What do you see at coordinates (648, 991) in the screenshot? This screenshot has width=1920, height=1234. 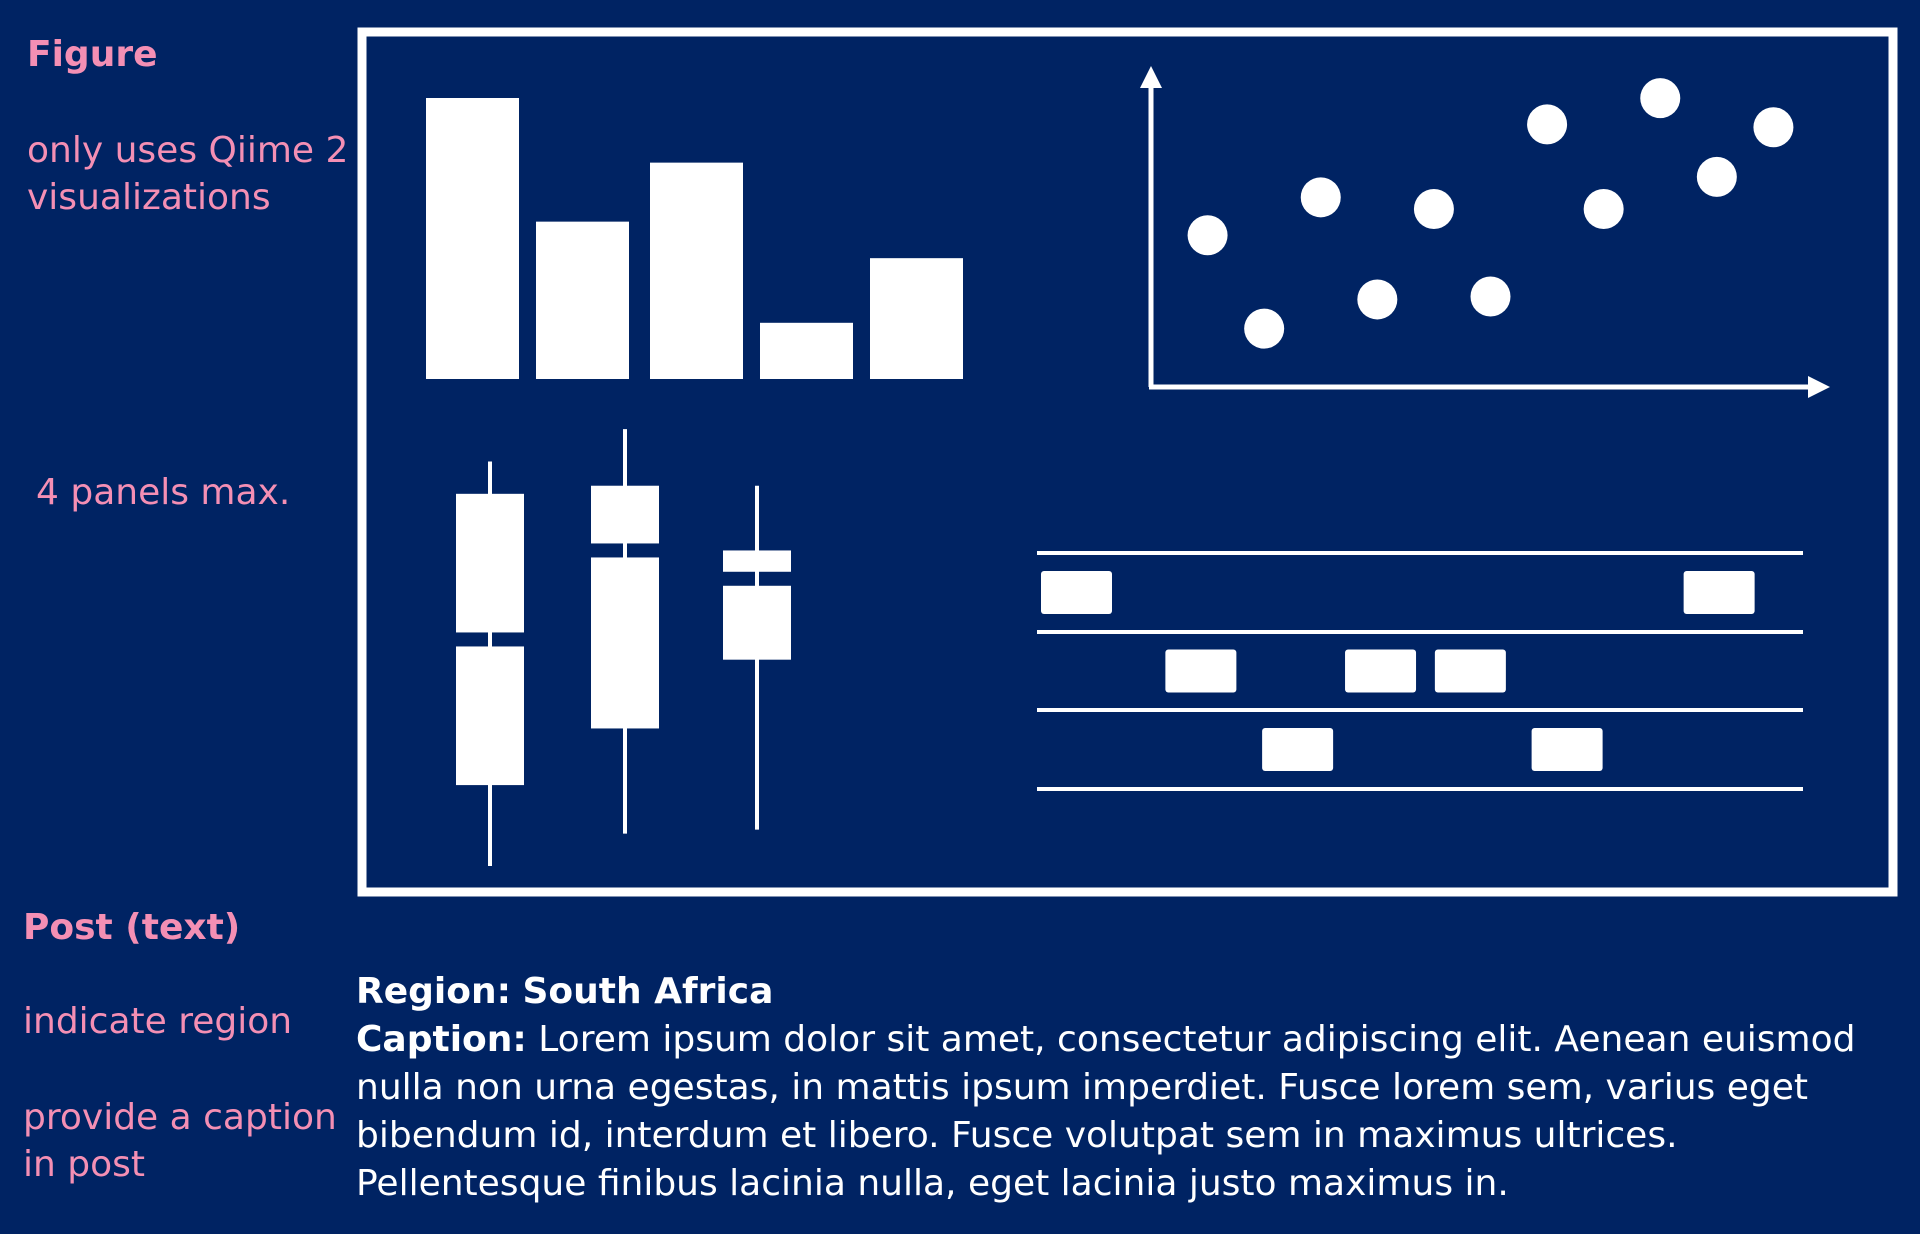 I see `region-value: South Africa` at bounding box center [648, 991].